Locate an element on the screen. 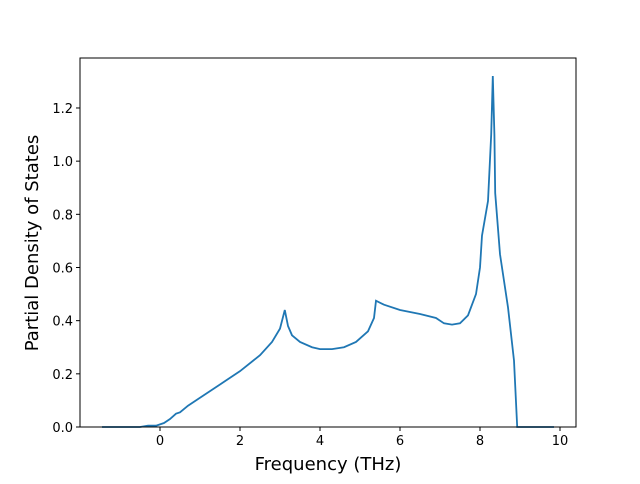 Image resolution: width=640 pixels, height=484 pixels. y-tick-label: 0.8 is located at coordinates (62, 215).